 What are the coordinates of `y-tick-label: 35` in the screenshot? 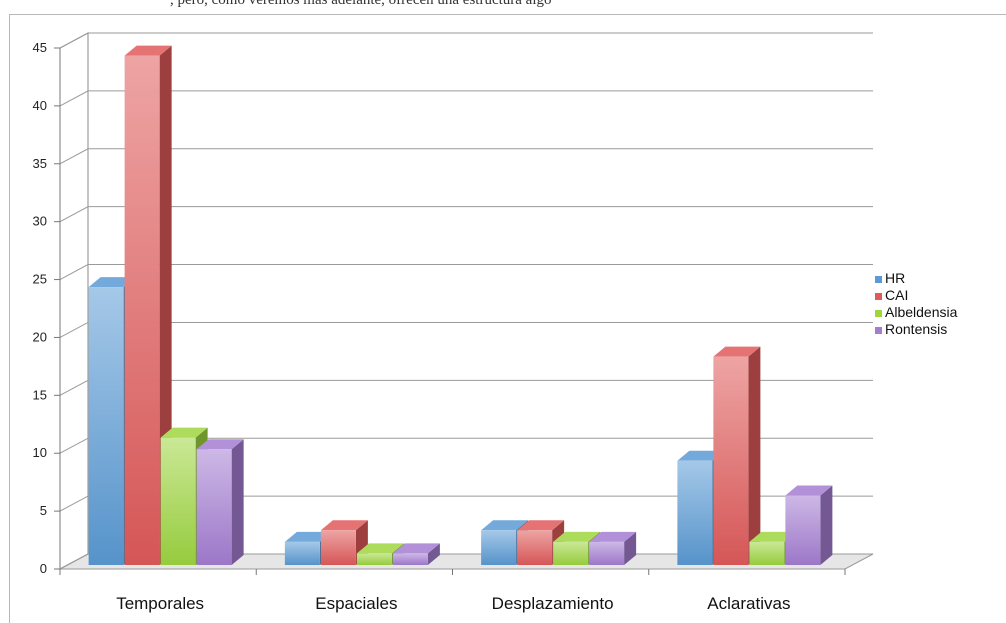 It's located at (40, 163).